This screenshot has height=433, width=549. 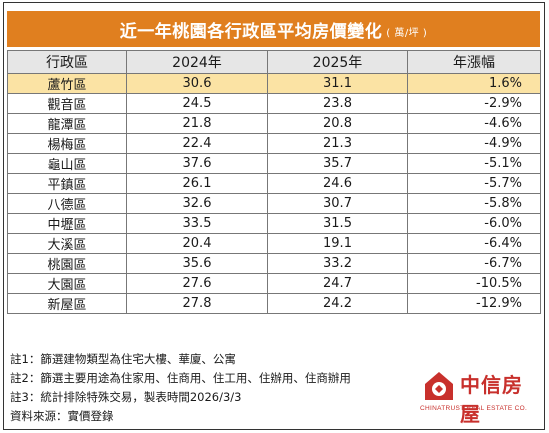 I want to click on cell-change: -4.6%, so click(x=474, y=123).